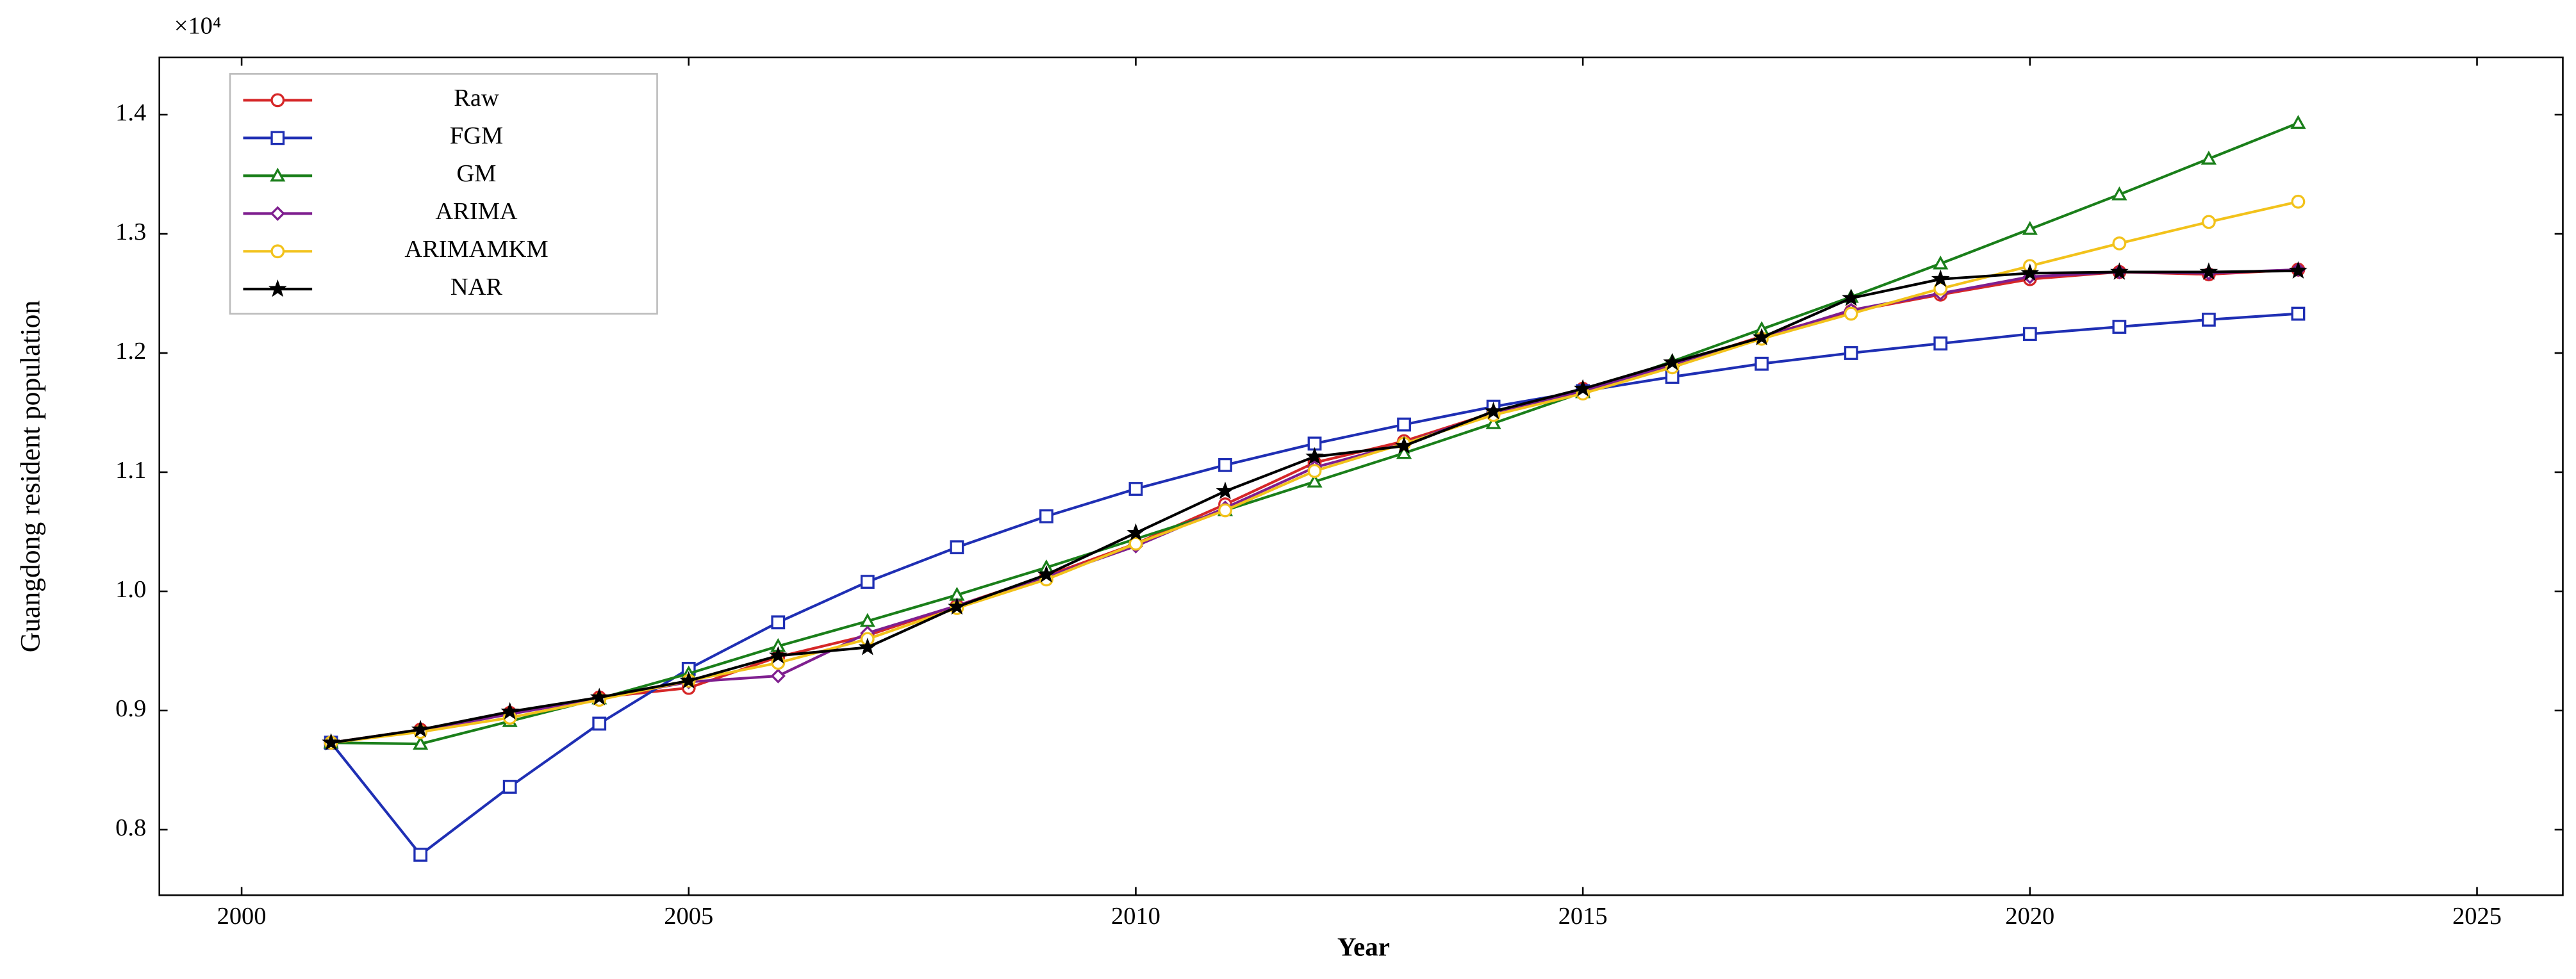  What do you see at coordinates (198, 25) in the screenshot?
I see `y-multiplier: ×10⁴` at bounding box center [198, 25].